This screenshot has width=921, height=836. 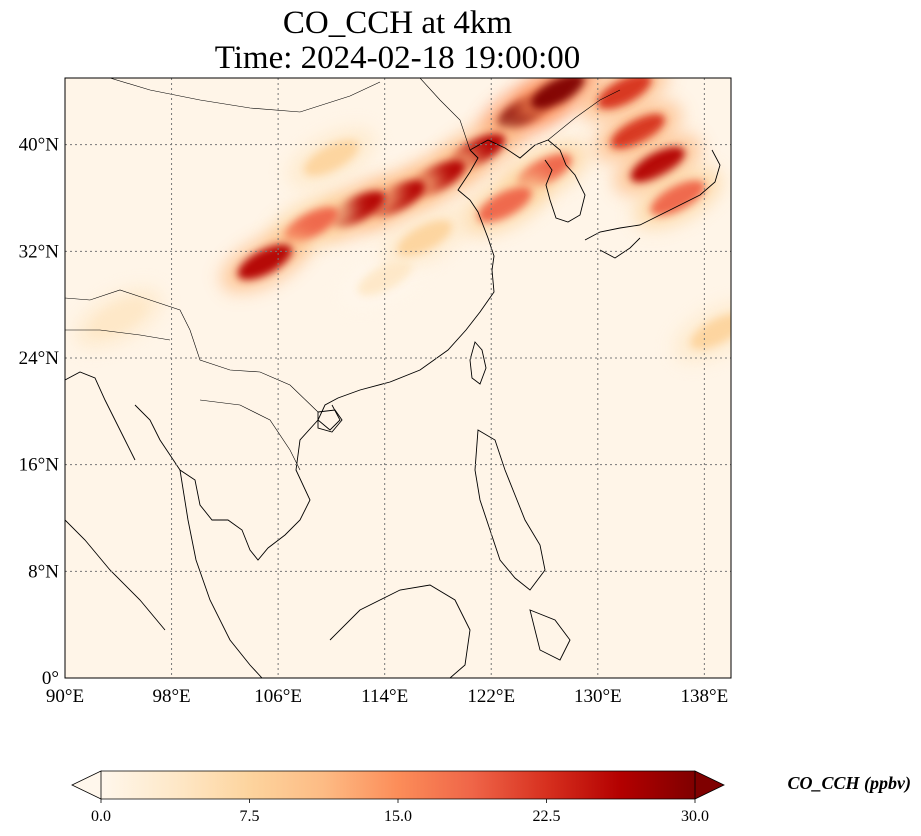 What do you see at coordinates (65, 696) in the screenshot?
I see `x-tick-label: 90°E` at bounding box center [65, 696].